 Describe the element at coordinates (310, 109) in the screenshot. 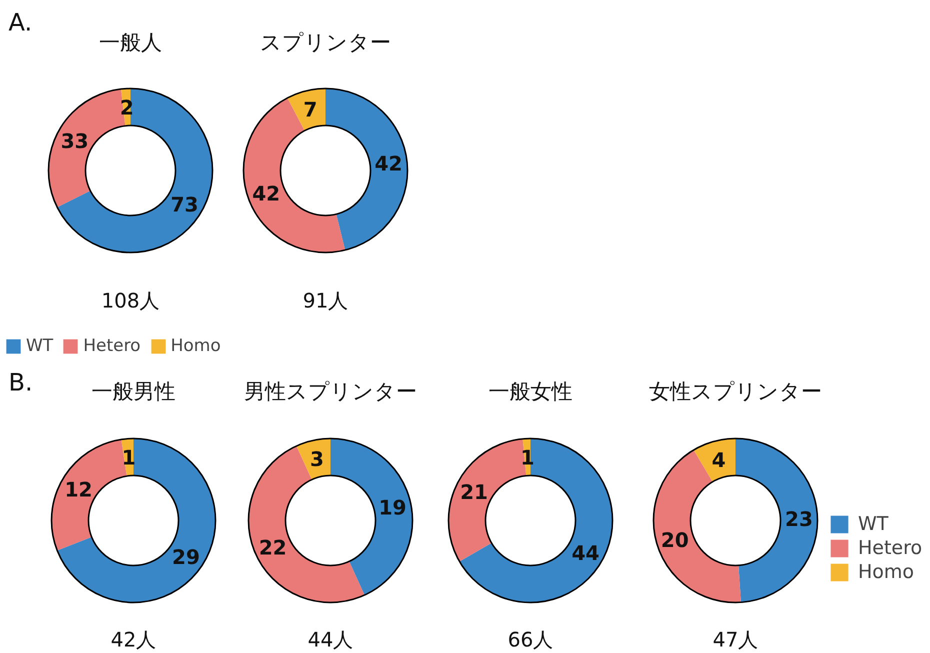

I see `data-label: 7` at that location.